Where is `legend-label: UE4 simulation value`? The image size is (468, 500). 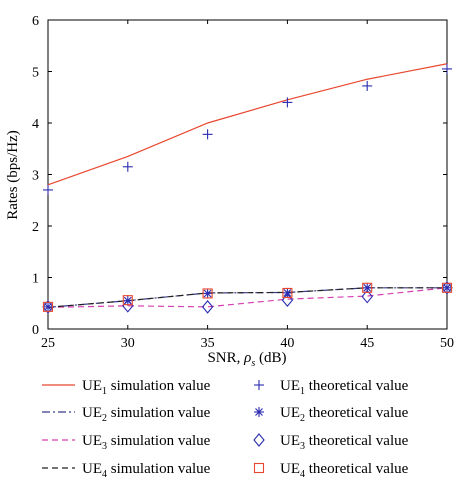 legend-label: UE4 simulation value is located at coordinates (146, 470).